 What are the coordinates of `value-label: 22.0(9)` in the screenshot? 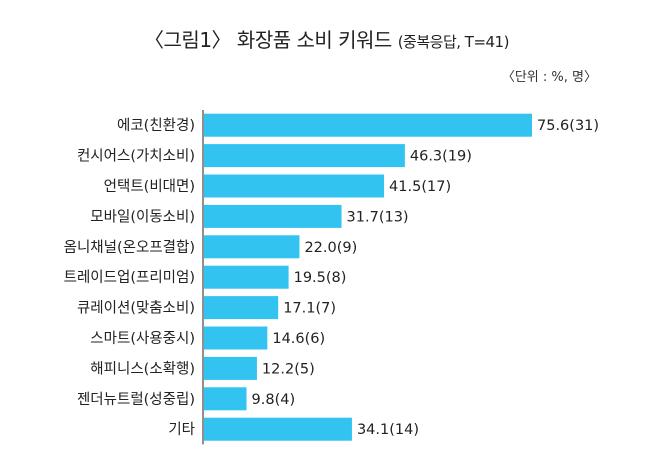 It's located at (330, 248).